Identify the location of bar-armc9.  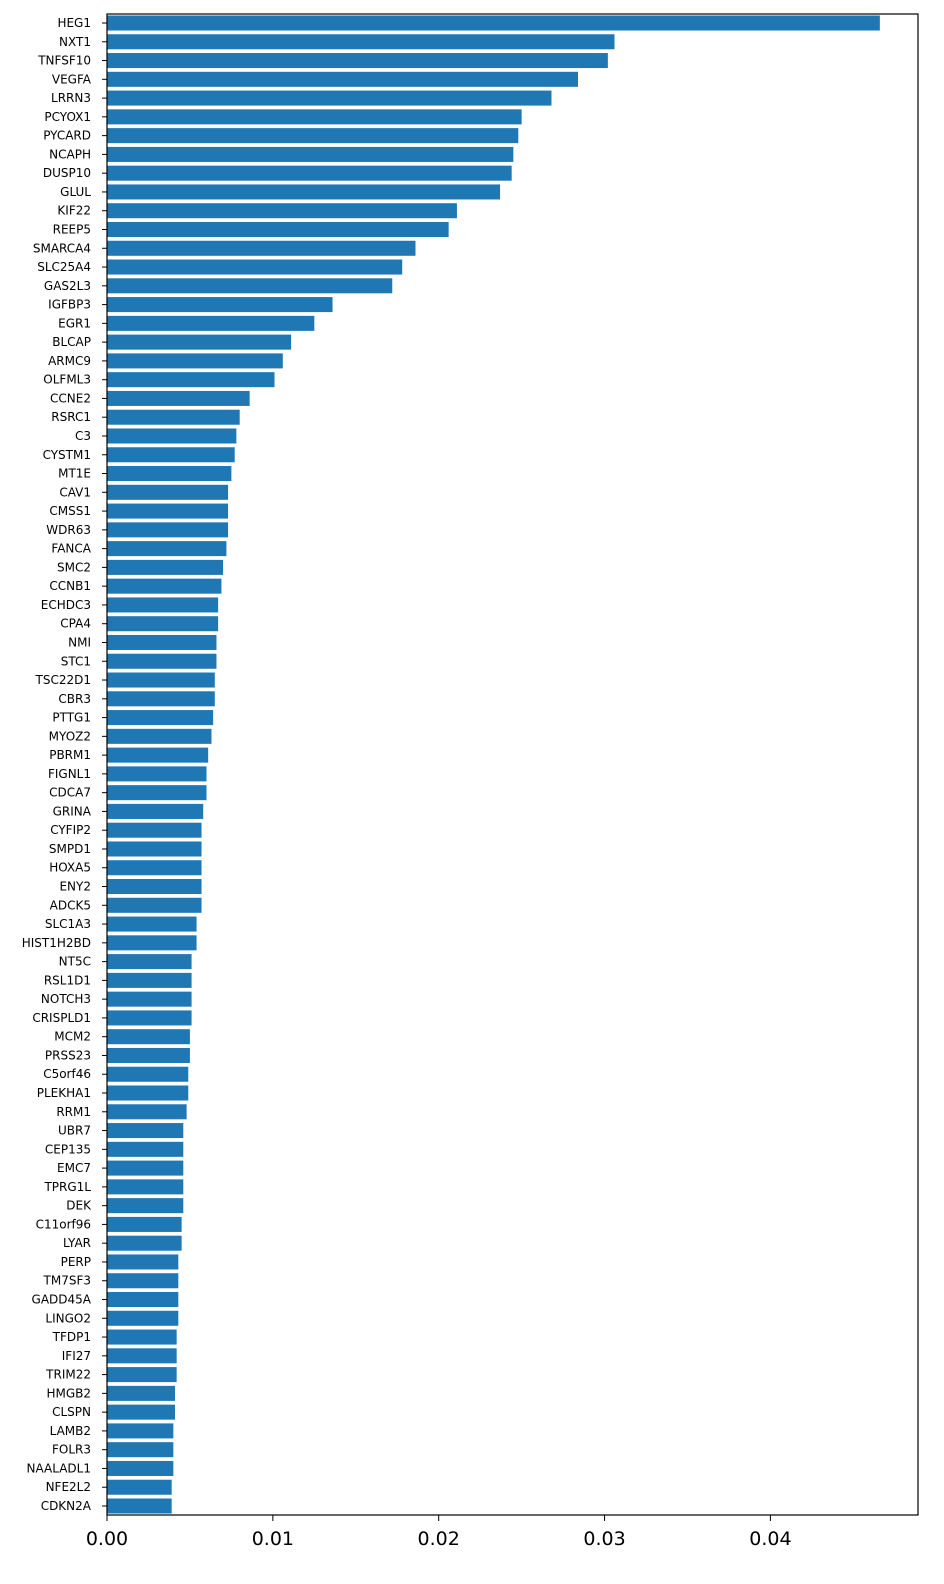
(195, 361).